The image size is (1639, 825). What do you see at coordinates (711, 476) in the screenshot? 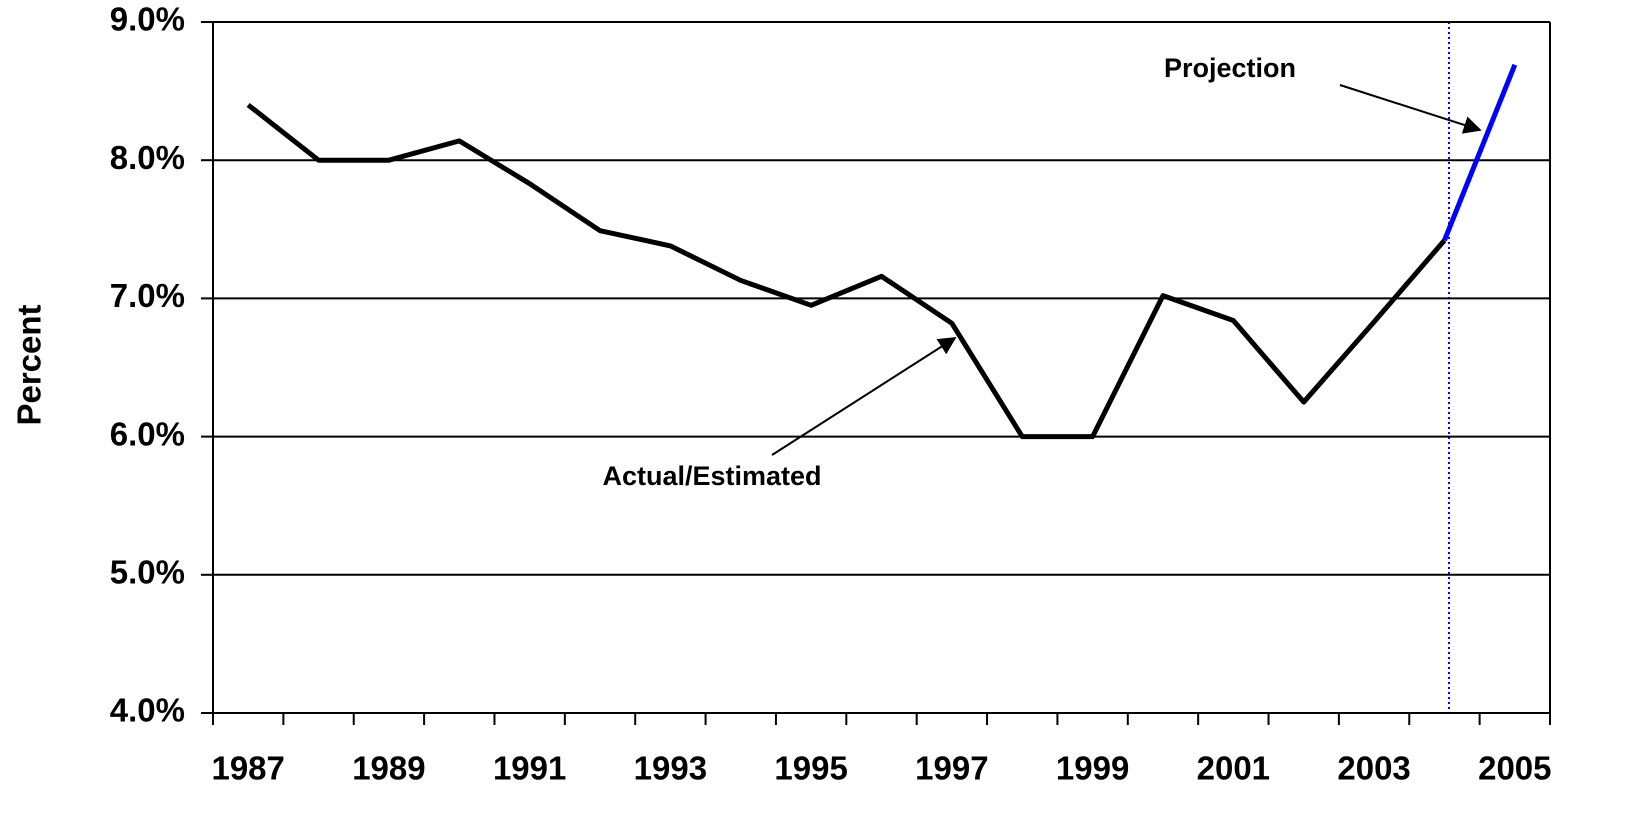
I see `annotation: Actual/Estimated` at bounding box center [711, 476].